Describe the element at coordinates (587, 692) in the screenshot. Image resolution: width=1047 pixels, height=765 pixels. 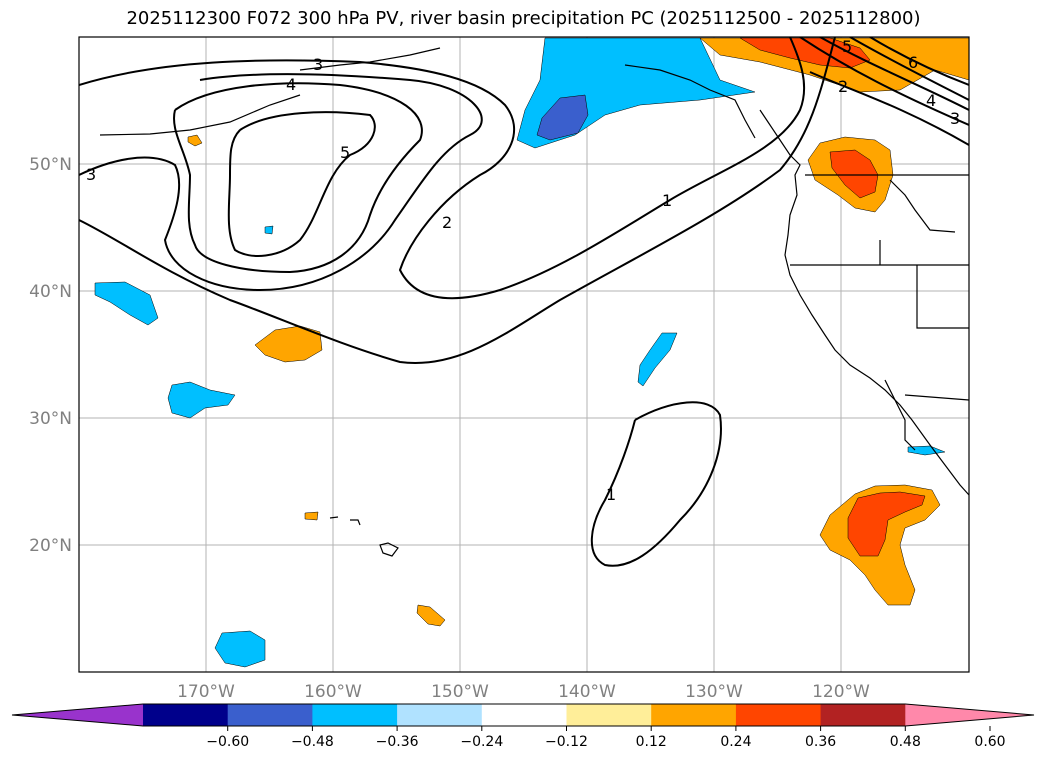
I see `lon-label: 140°W` at that location.